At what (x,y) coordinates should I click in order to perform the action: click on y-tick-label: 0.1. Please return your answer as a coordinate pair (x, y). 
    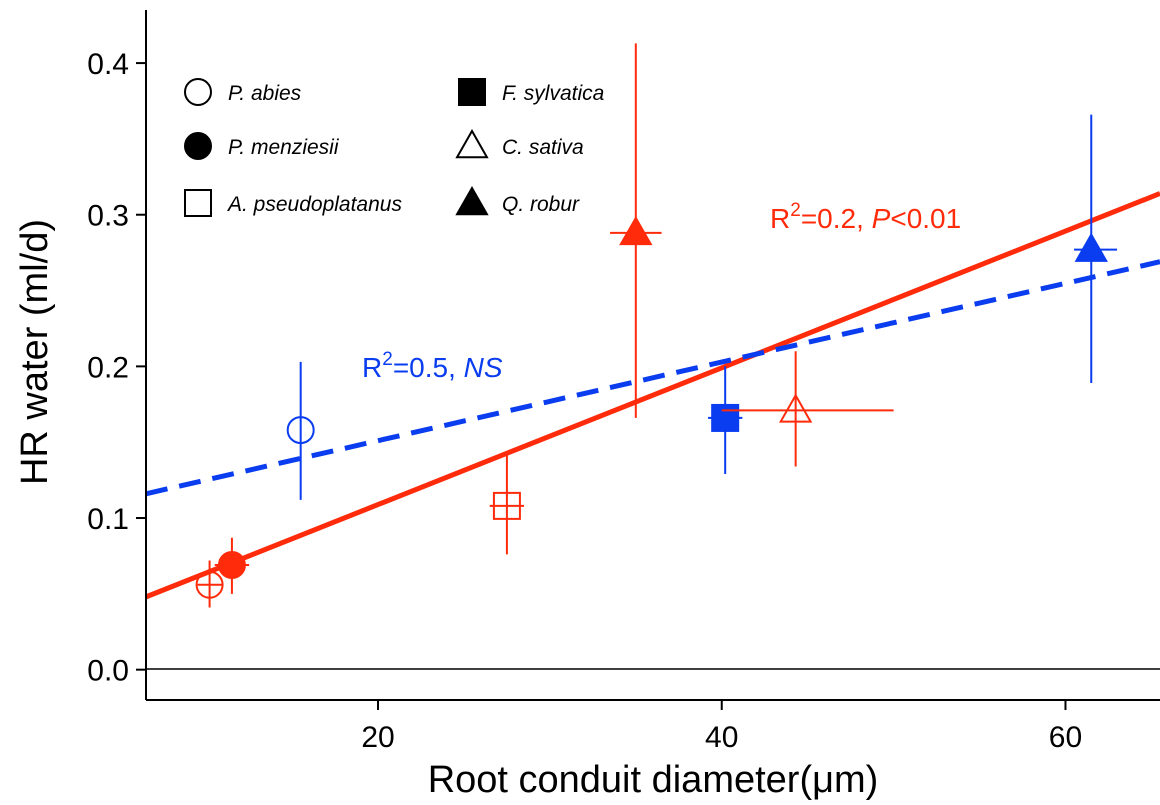
    Looking at the image, I should click on (108, 519).